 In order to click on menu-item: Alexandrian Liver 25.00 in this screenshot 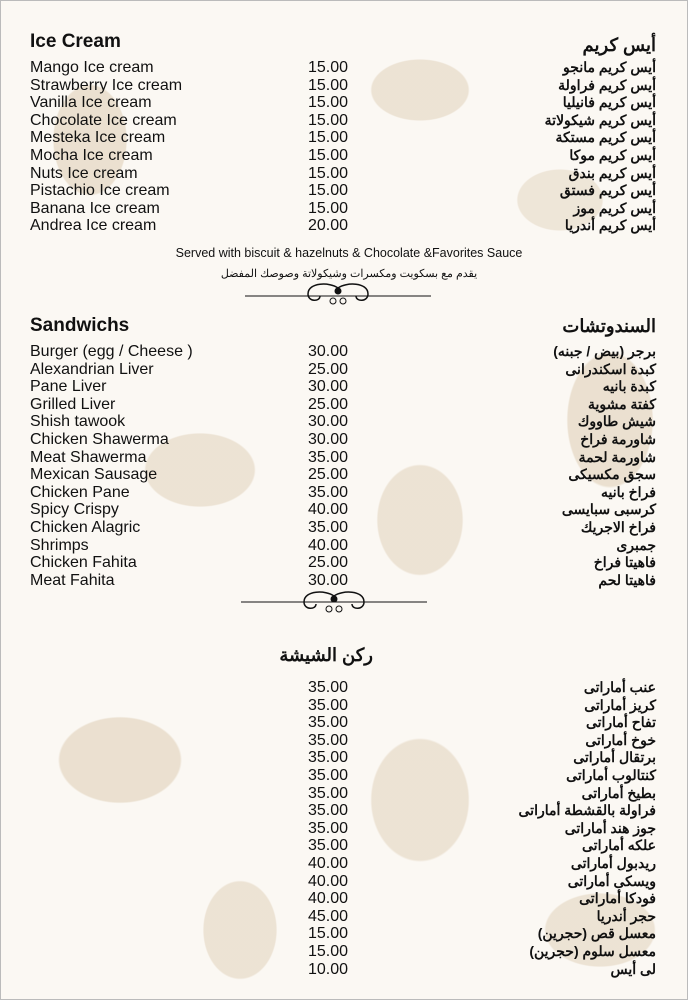, I will do `click(189, 369)`.